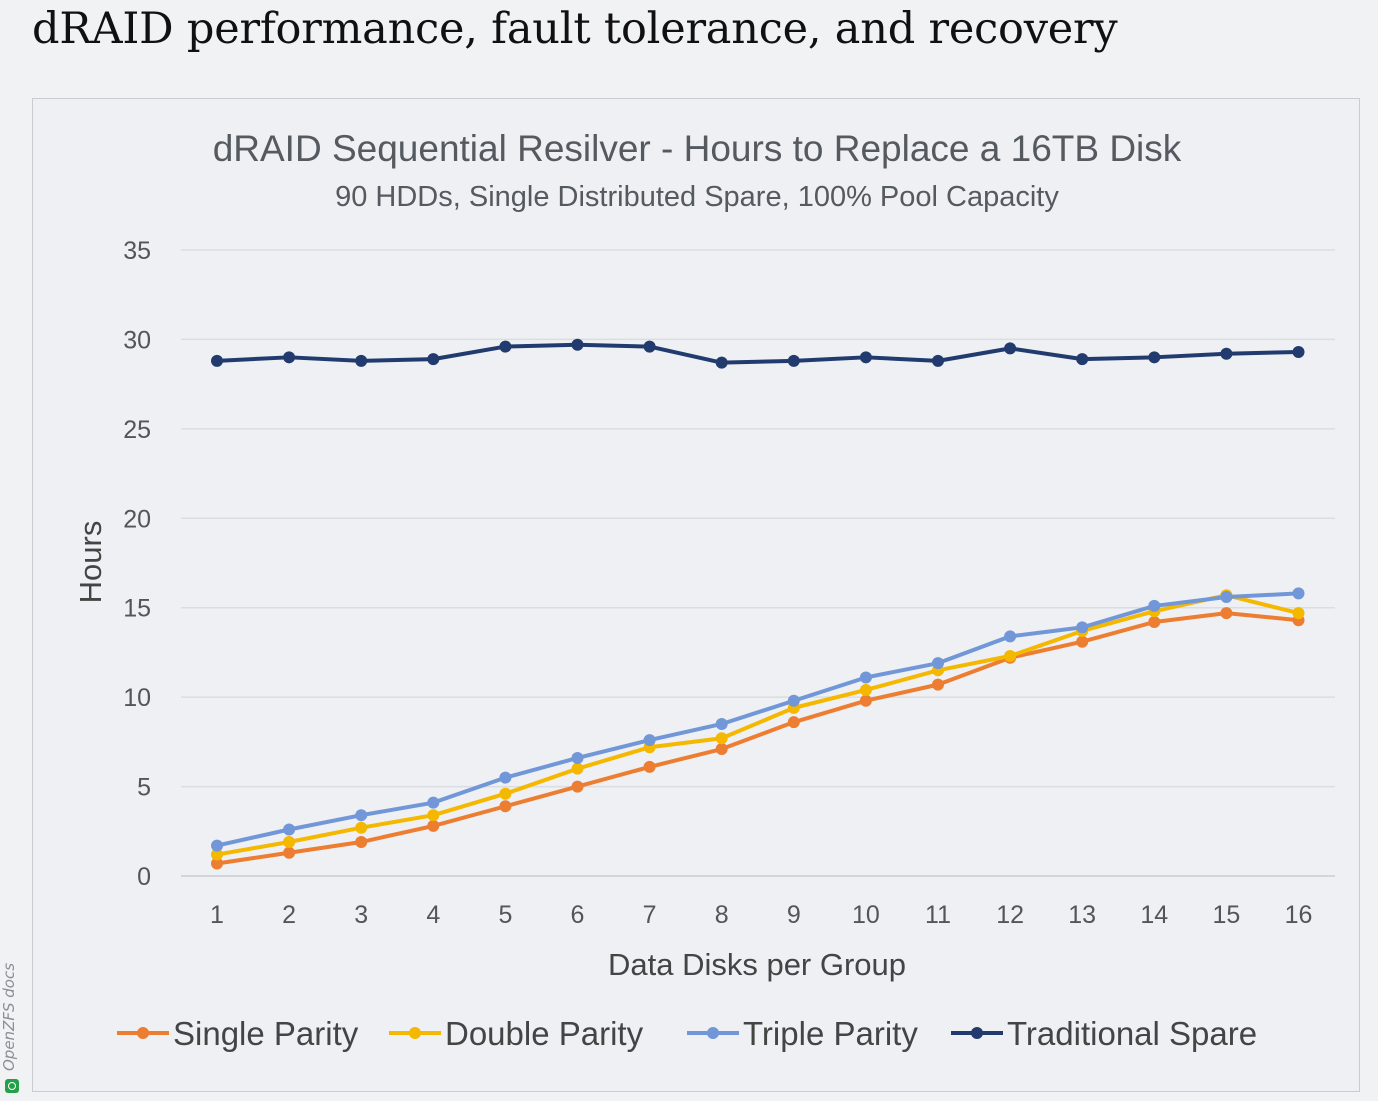  What do you see at coordinates (137, 698) in the screenshot?
I see `y-tick-label: 10` at bounding box center [137, 698].